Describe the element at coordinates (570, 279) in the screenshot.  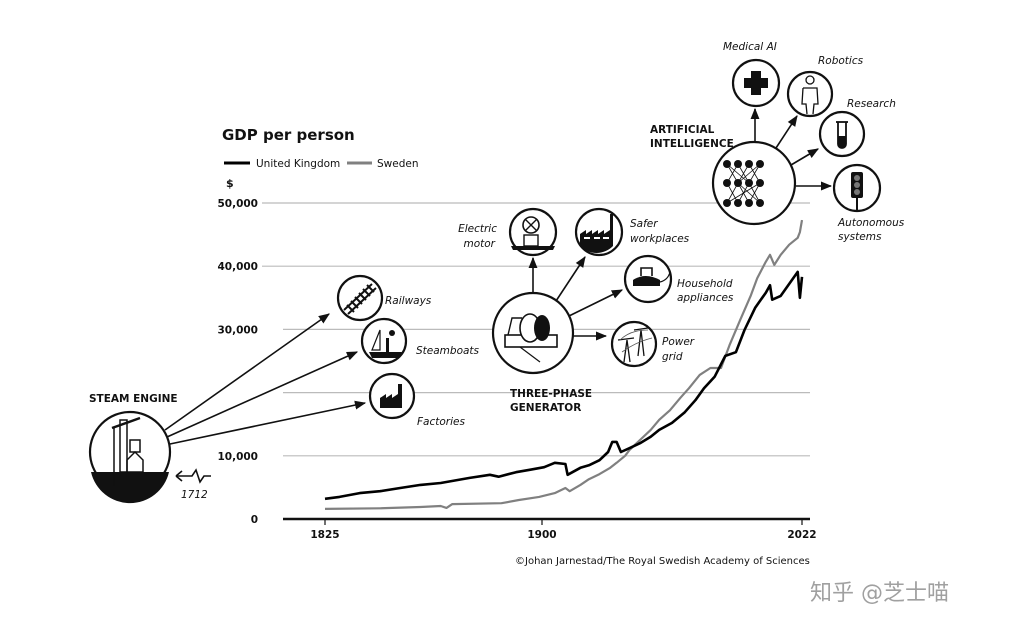
I see `arrow-safer-workplaces` at that location.